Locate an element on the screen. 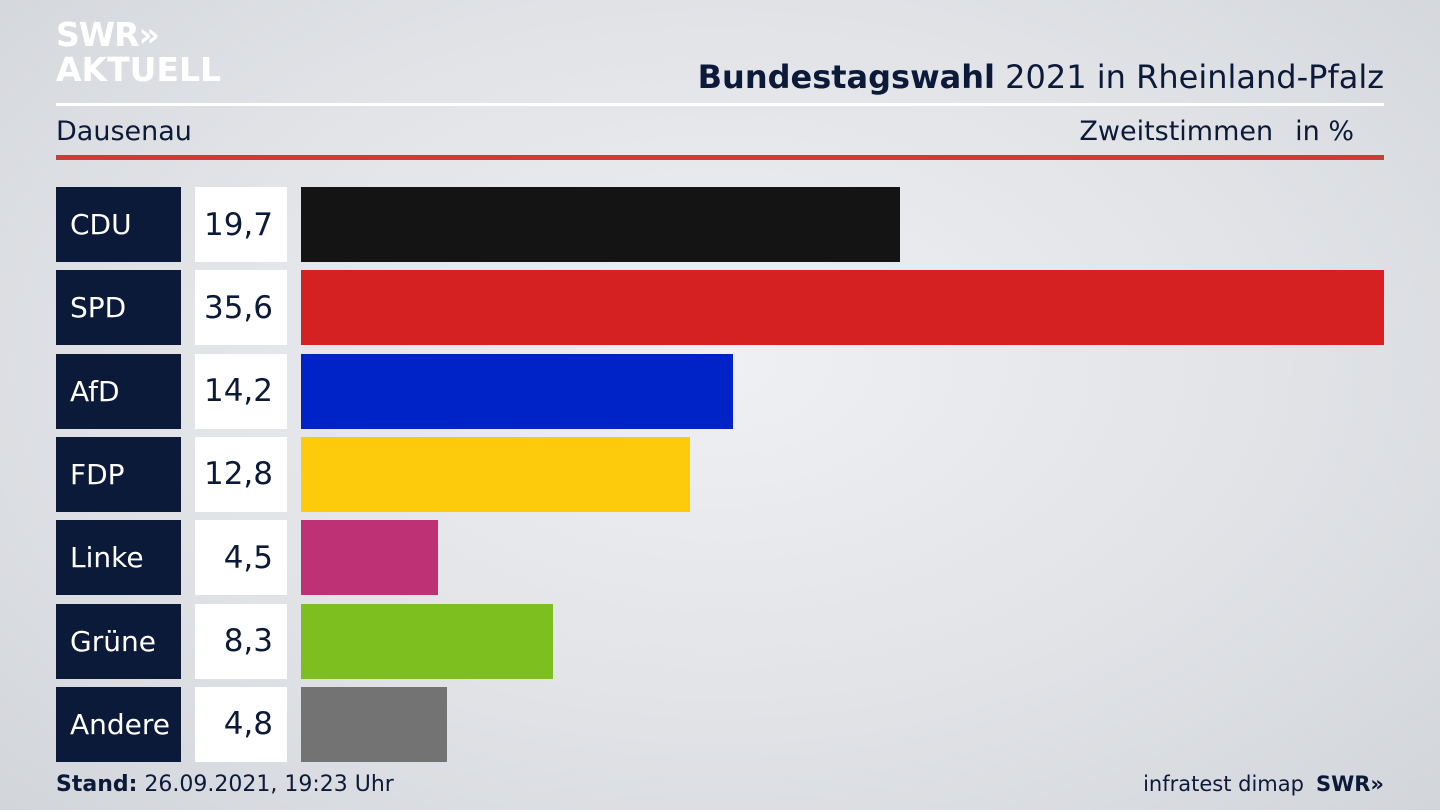 This screenshot has width=1440, height=810. chart-title: Bundestagswahl 2021 in Rheinland-Pfalz is located at coordinates (1041, 77).